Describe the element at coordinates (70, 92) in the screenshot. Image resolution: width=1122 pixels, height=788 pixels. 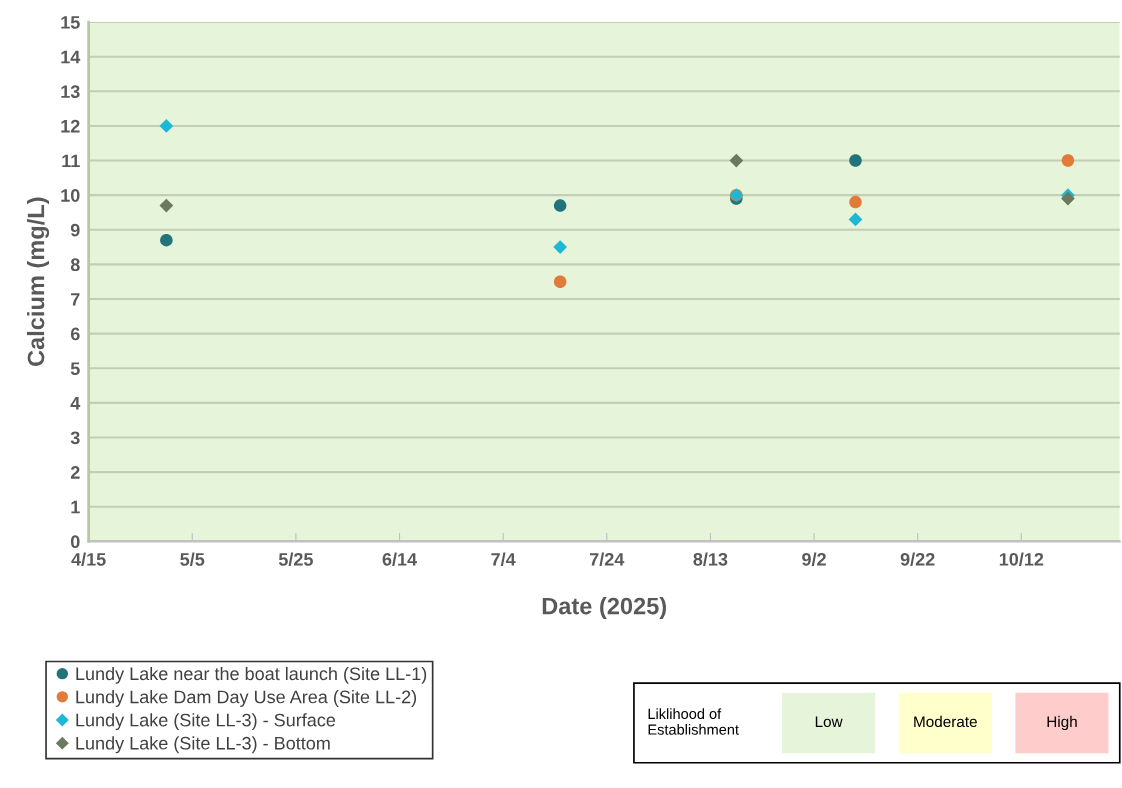
I see `y-tick-label: 13` at that location.